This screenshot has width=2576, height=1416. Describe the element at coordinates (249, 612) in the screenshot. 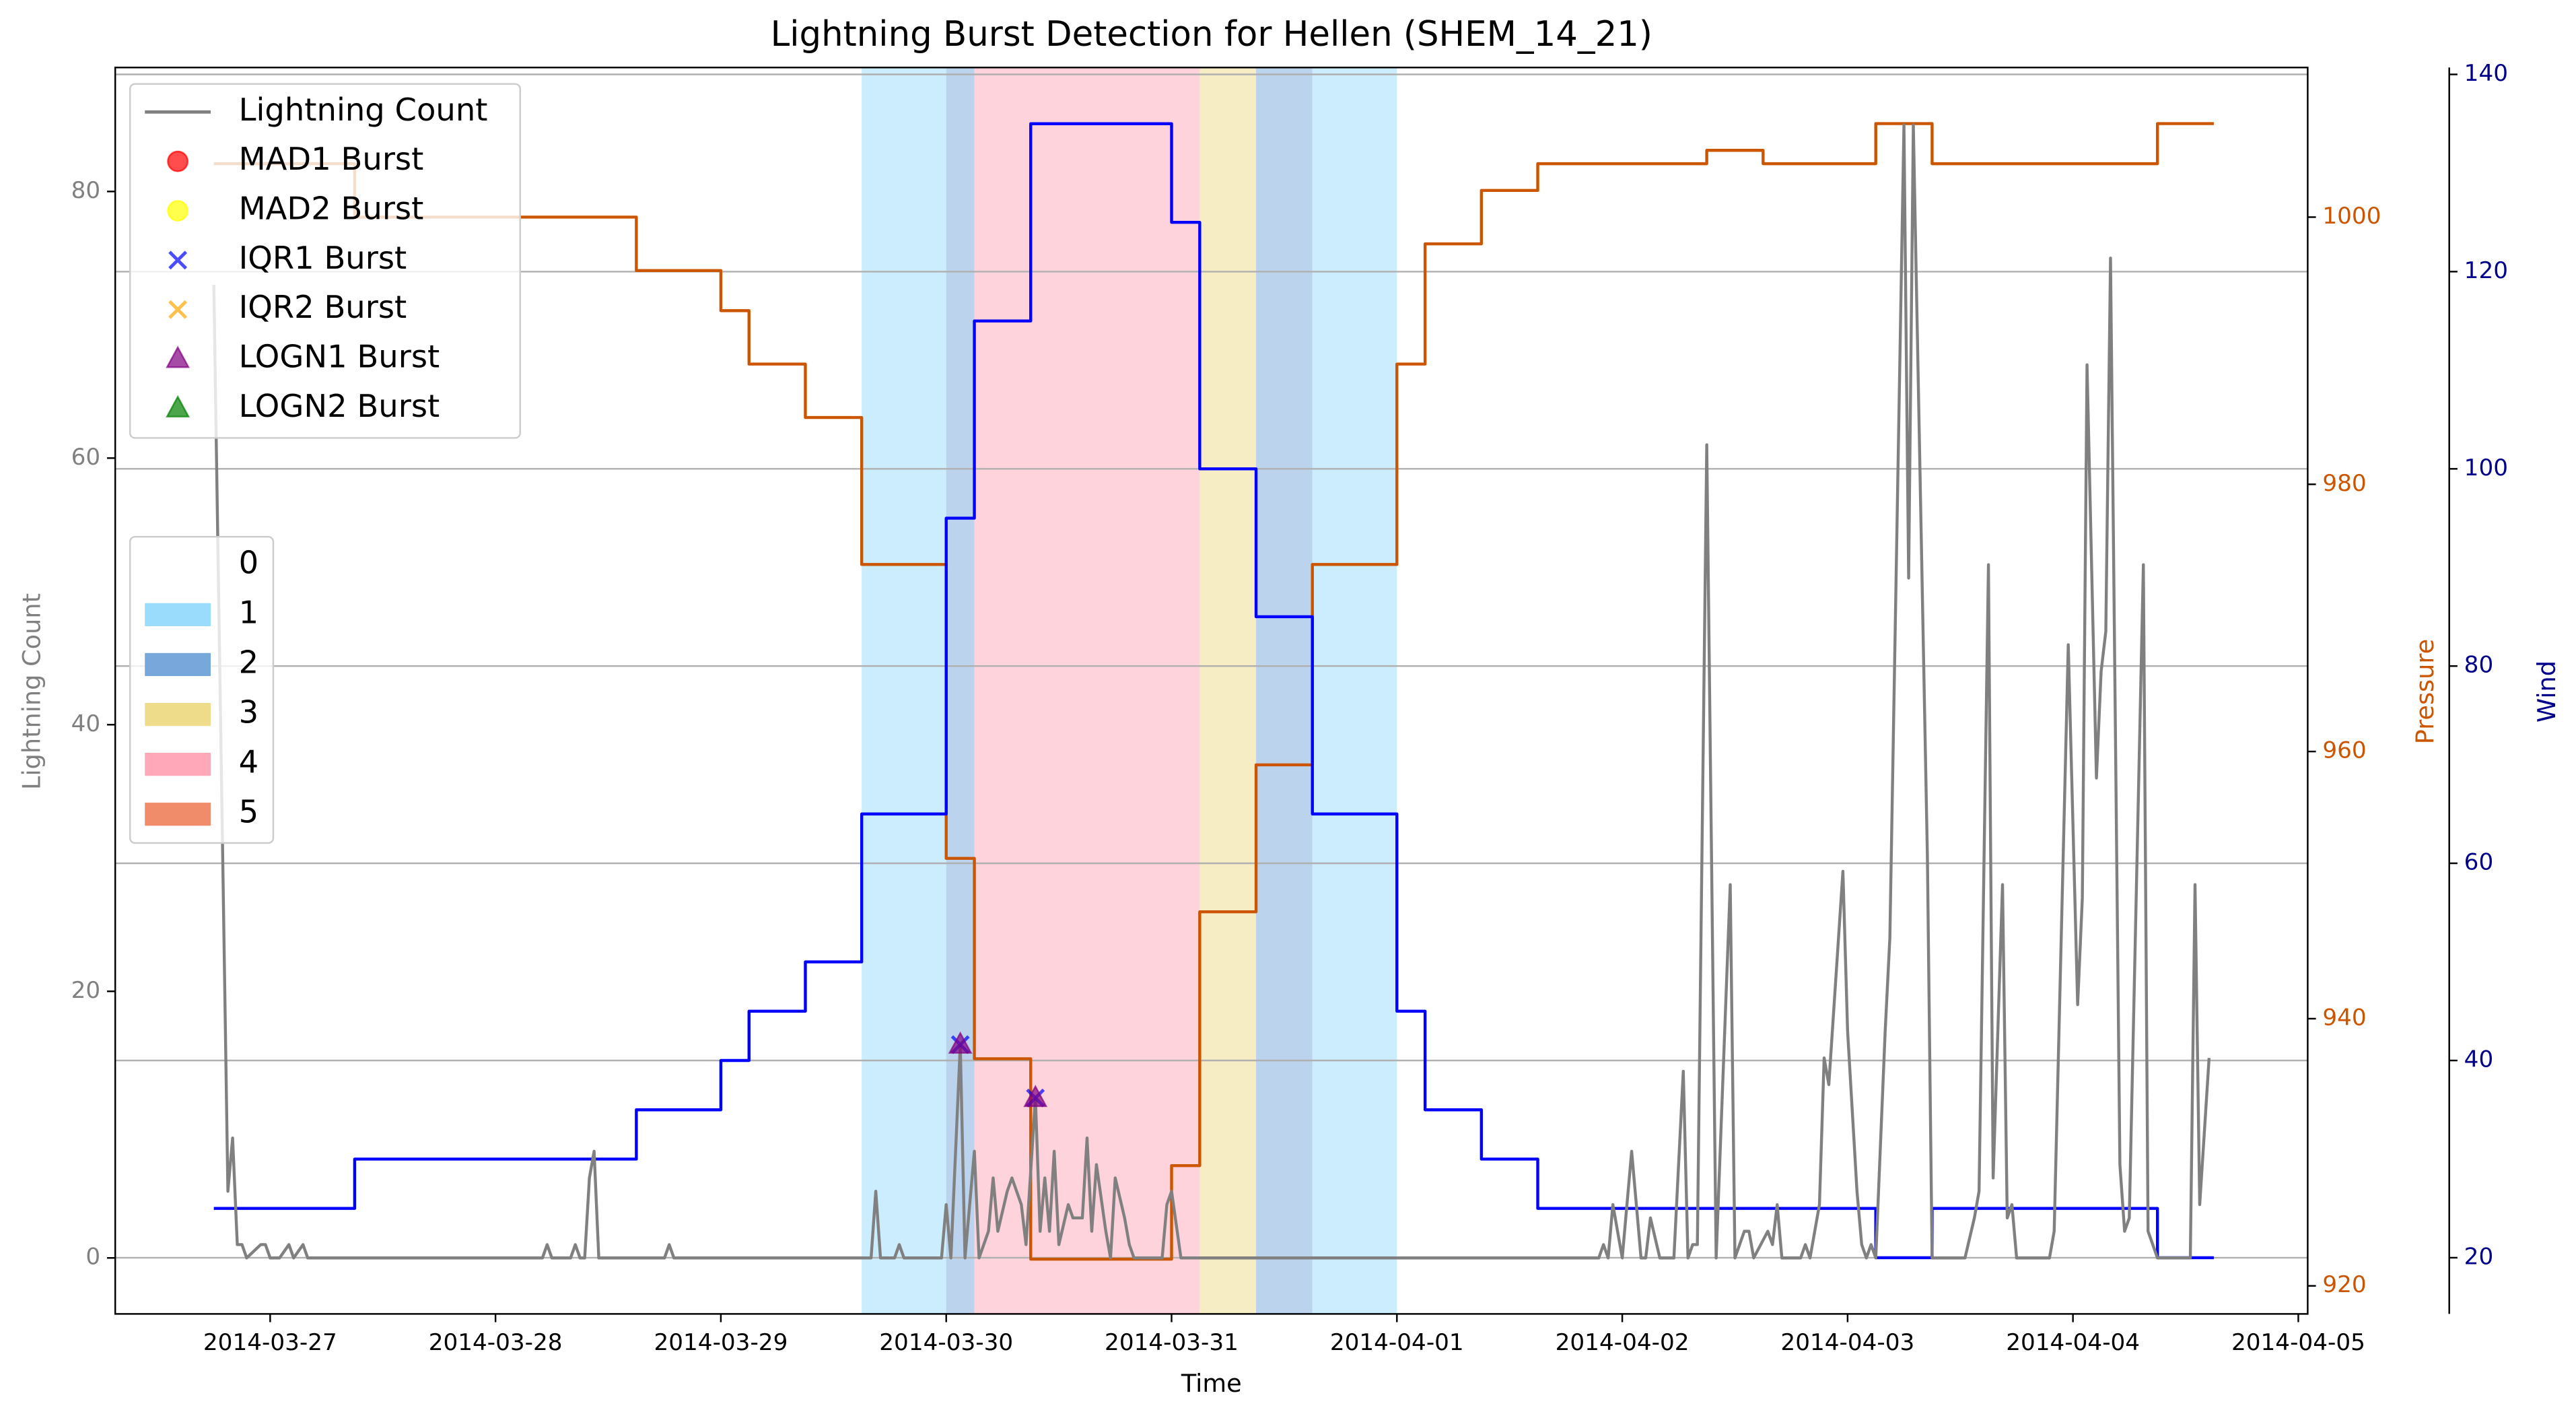

I see `legend-label: 1` at that location.